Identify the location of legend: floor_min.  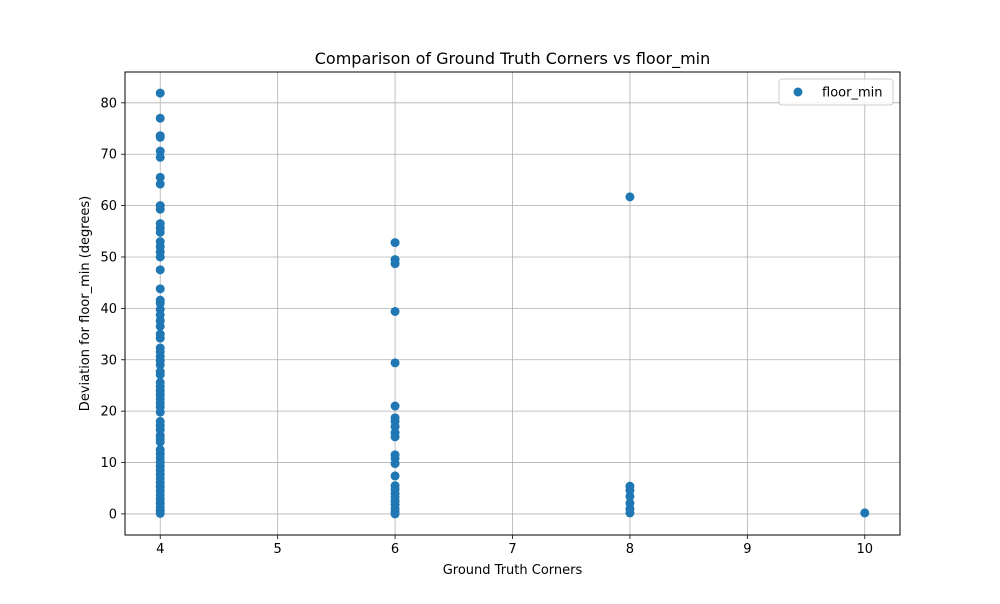
(836, 92).